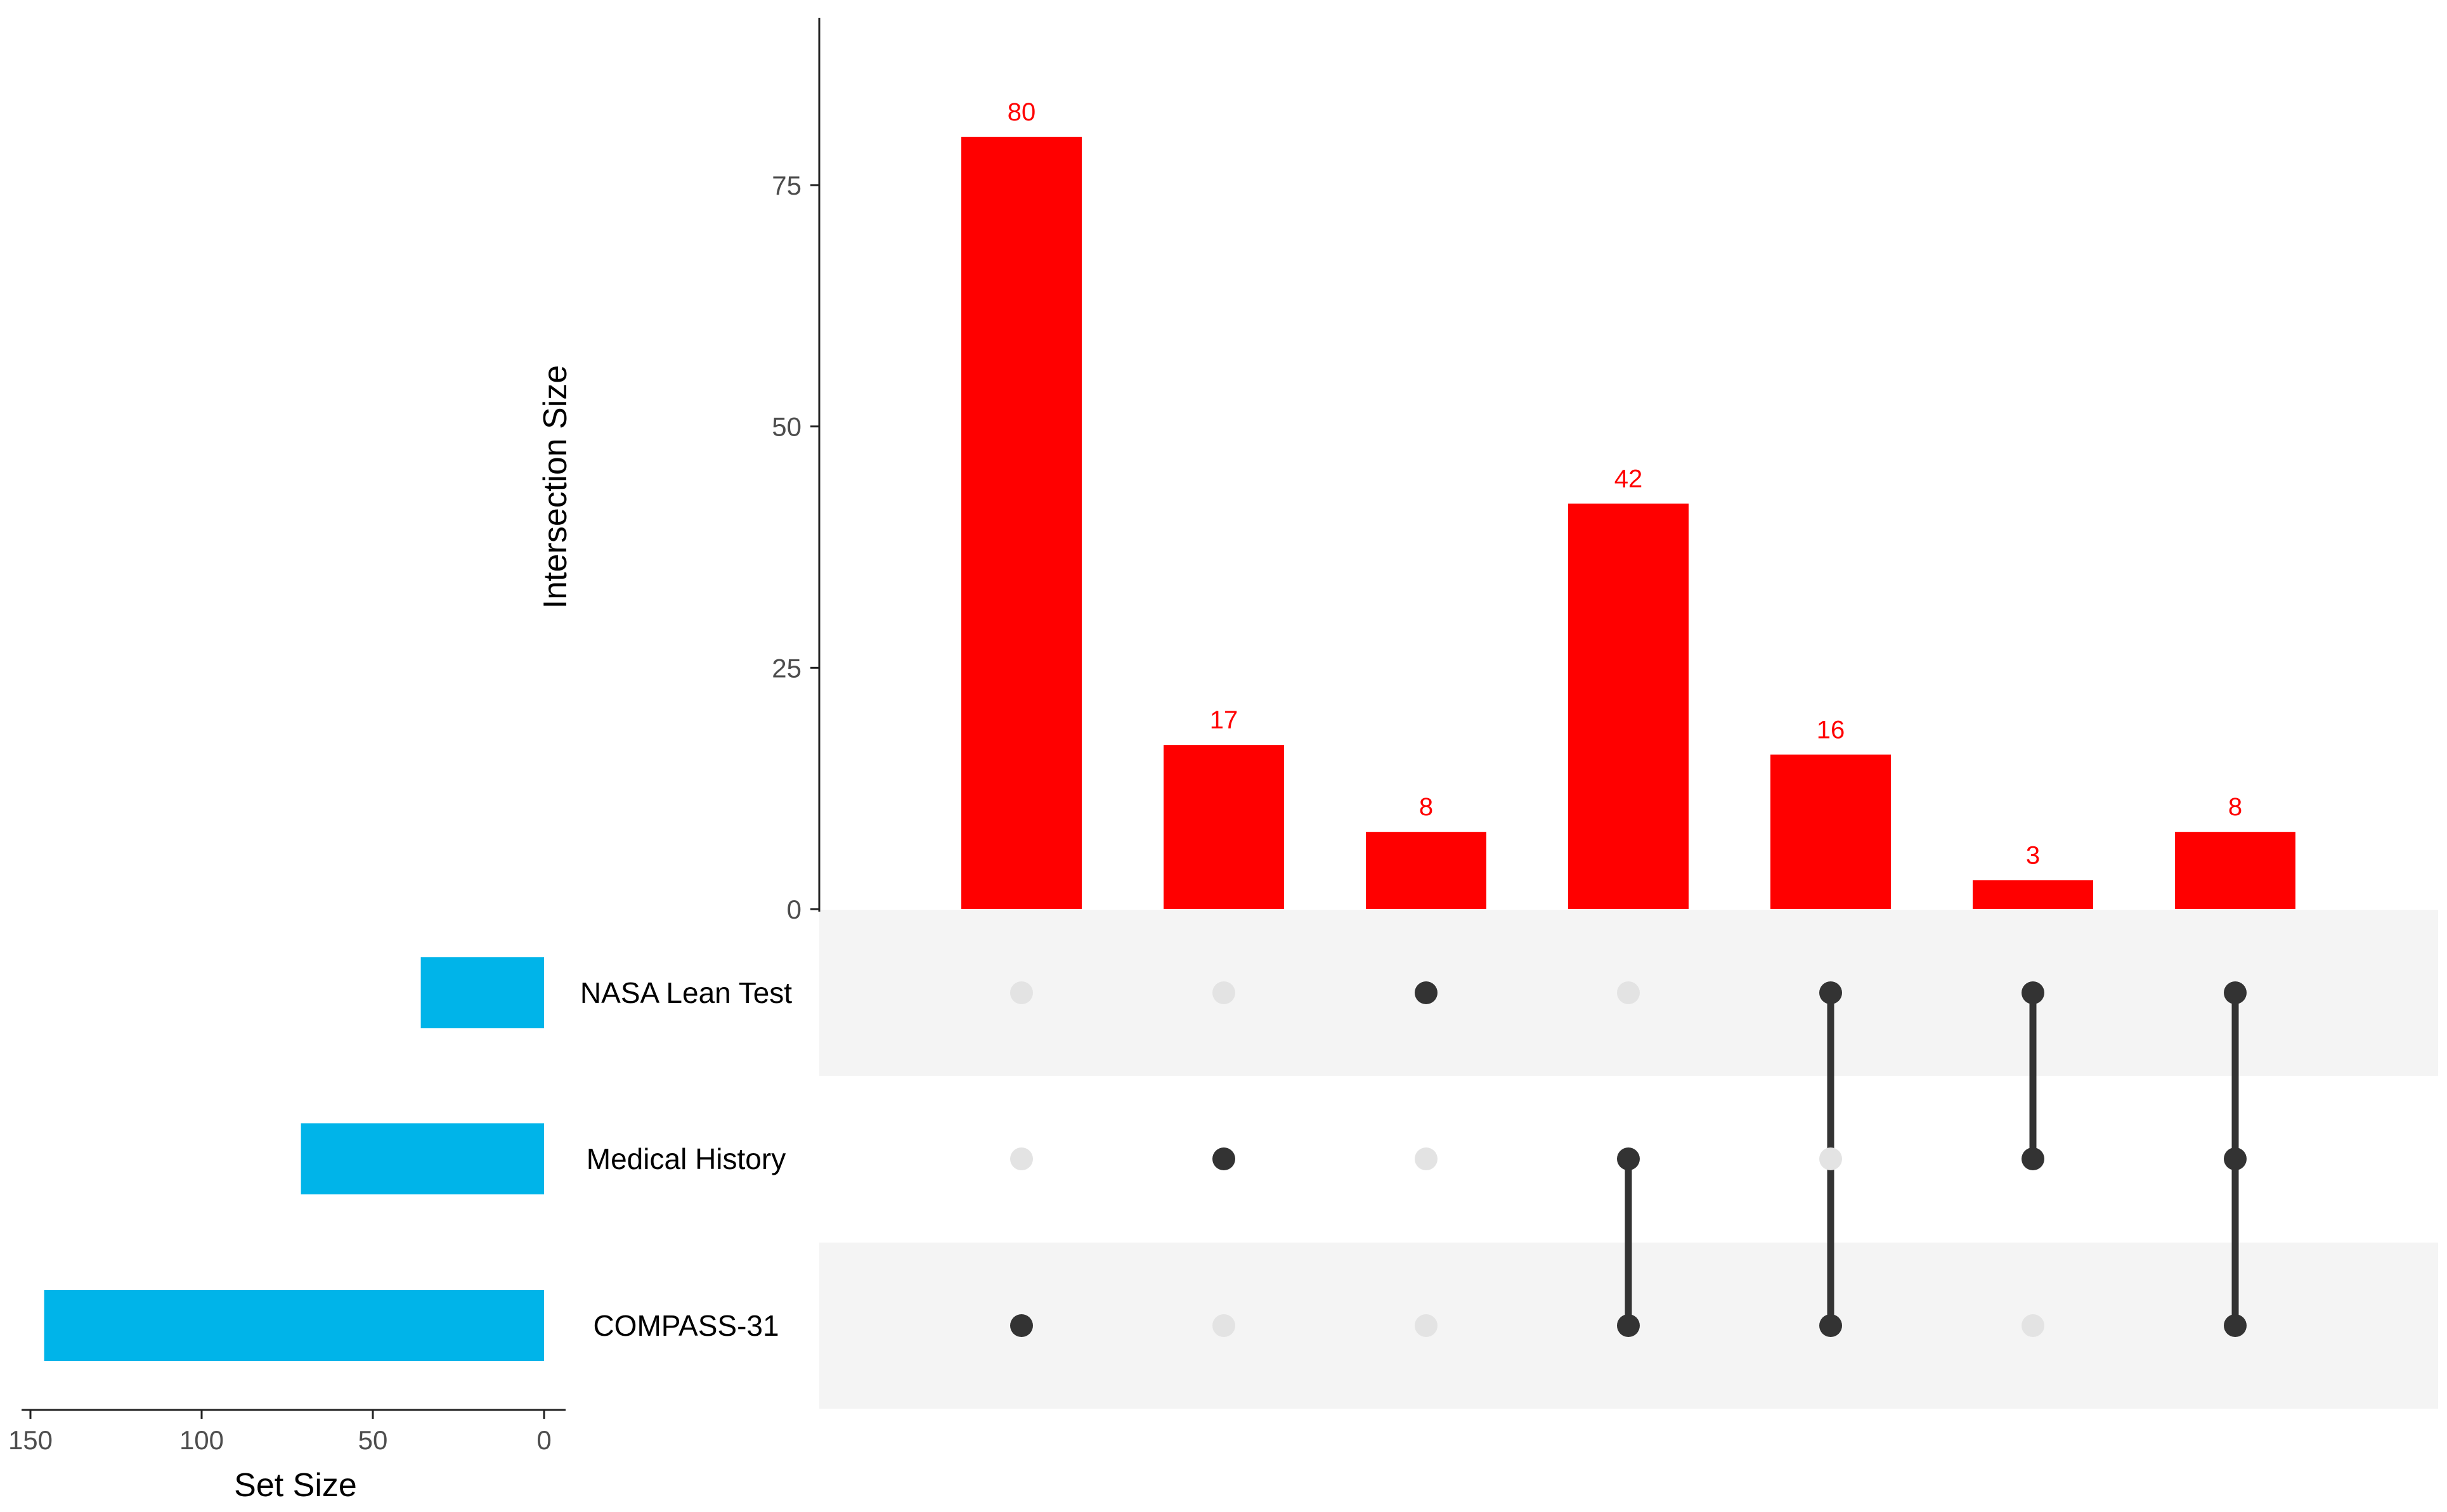 The height and width of the screenshot is (1512, 2447). I want to click on intersection-matrix, so click(1629, 1159).